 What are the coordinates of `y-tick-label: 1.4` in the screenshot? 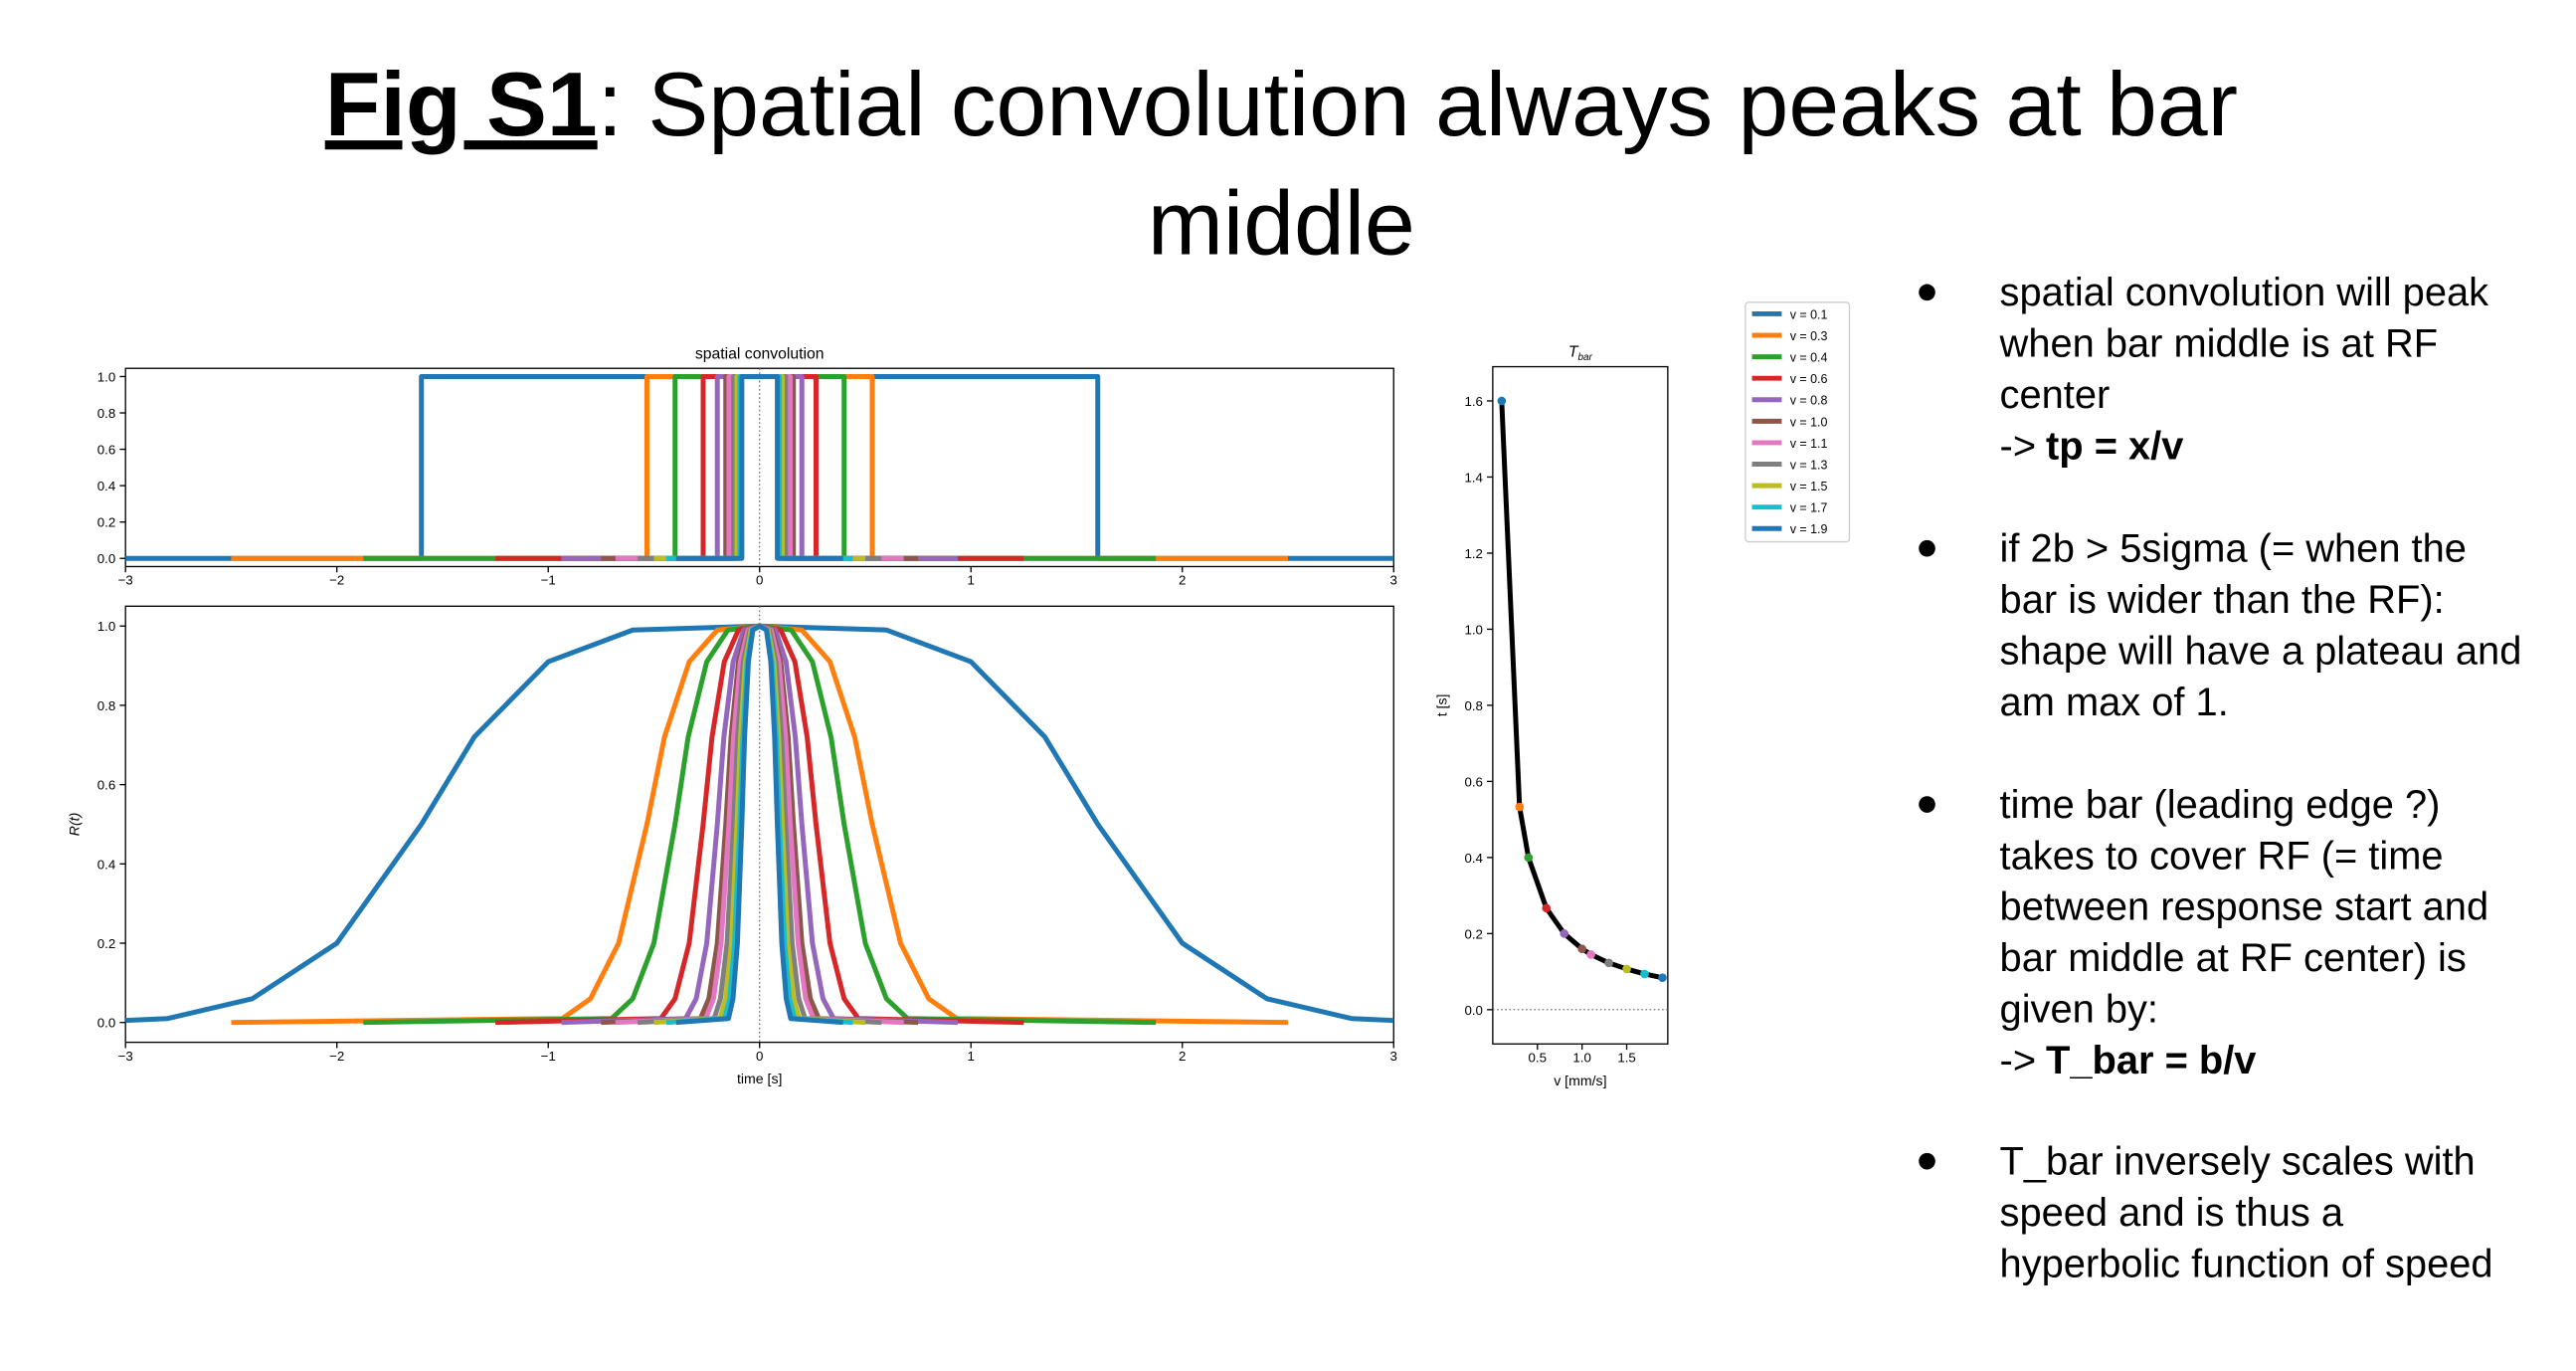 It's located at (1473, 477).